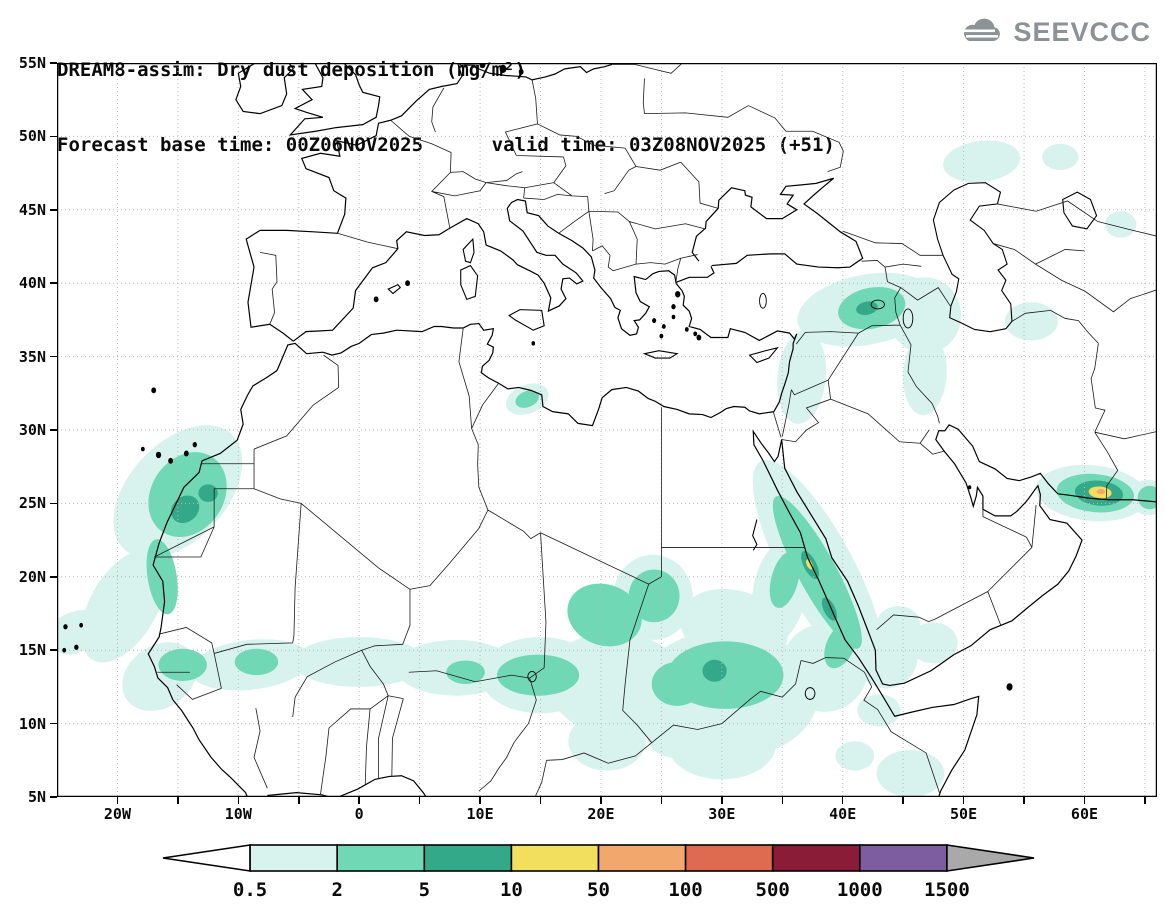 The width and height of the screenshot is (1165, 907). What do you see at coordinates (32, 430) in the screenshot?
I see `y-axis-label: 30N` at bounding box center [32, 430].